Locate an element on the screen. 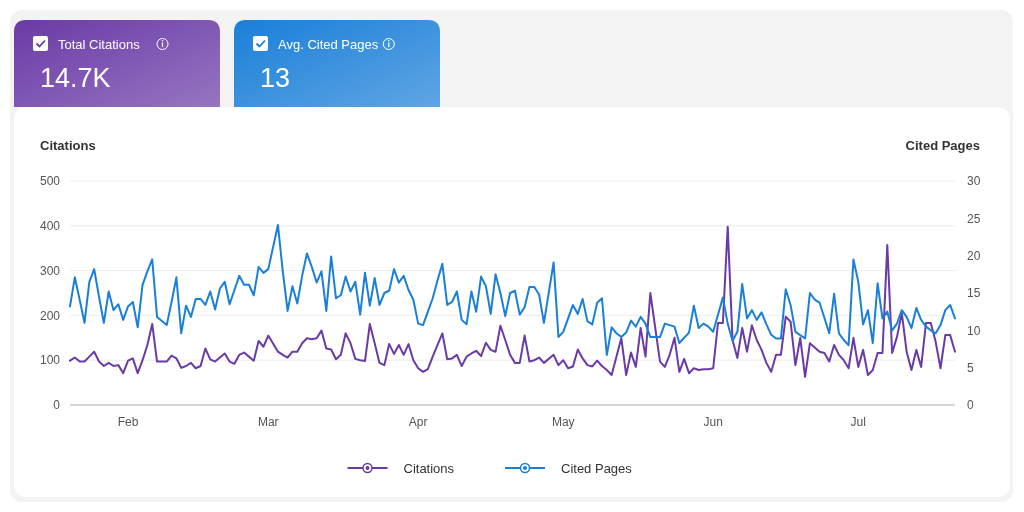 The image size is (1024, 512). y2-tick-label: 25 is located at coordinates (974, 218).